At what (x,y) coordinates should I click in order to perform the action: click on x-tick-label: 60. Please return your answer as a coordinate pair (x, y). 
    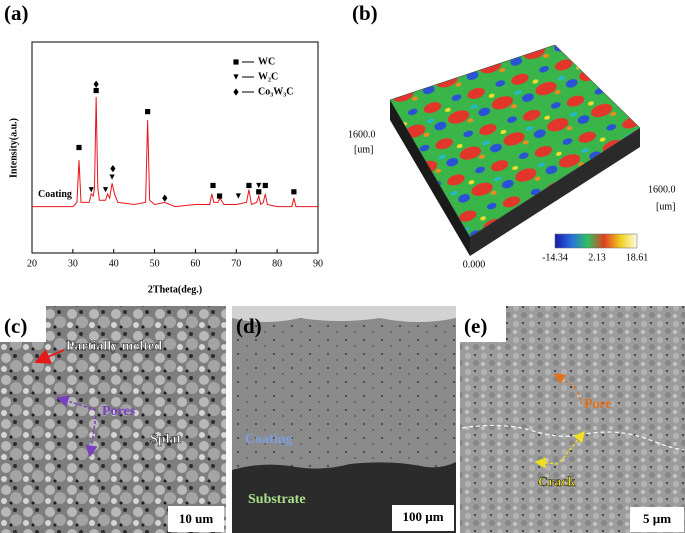
    Looking at the image, I should click on (195, 263).